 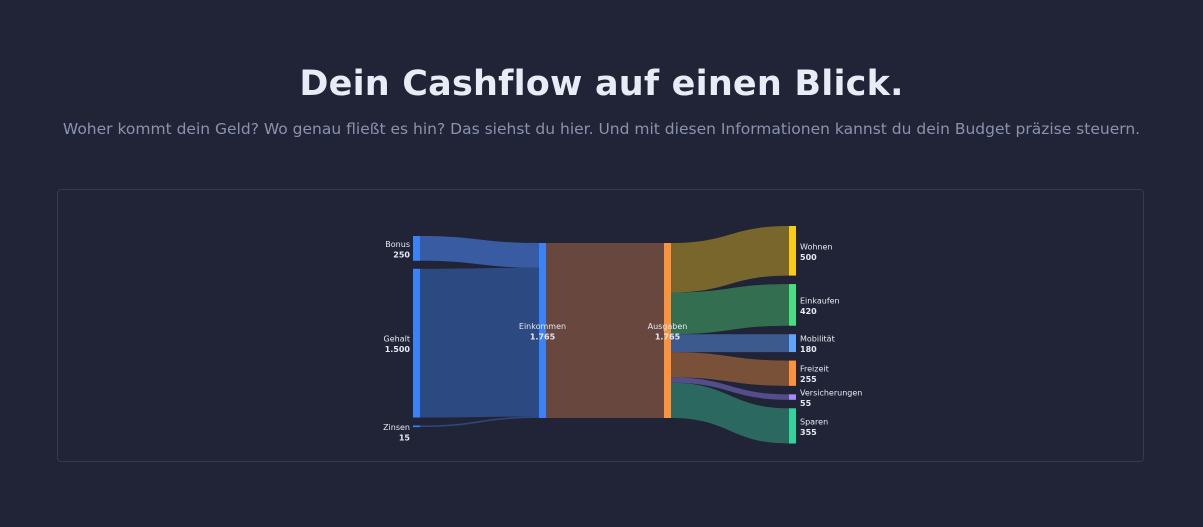 I want to click on link-ausgaben-versicherungen, so click(x=730, y=388).